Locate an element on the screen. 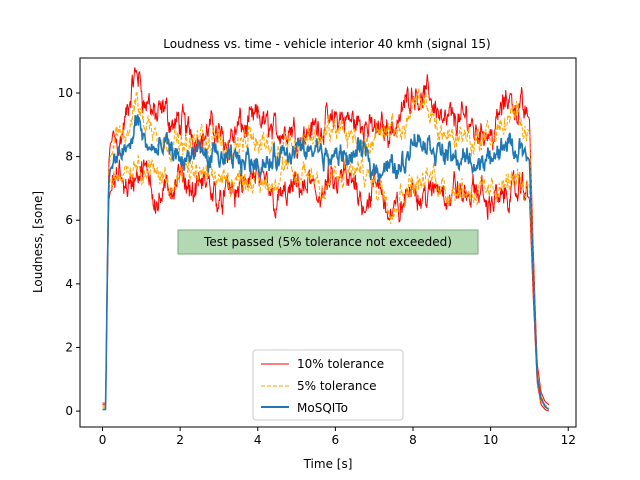  x-tick-label: 0 is located at coordinates (103, 440).